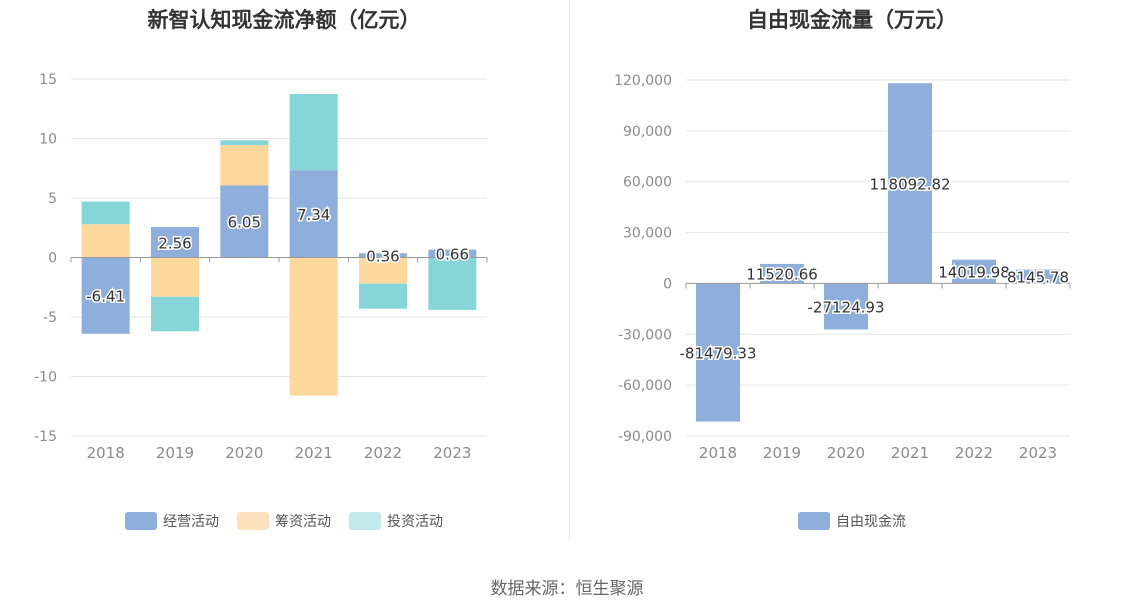  I want to click on data-label-halo: 7.34, so click(313, 215).